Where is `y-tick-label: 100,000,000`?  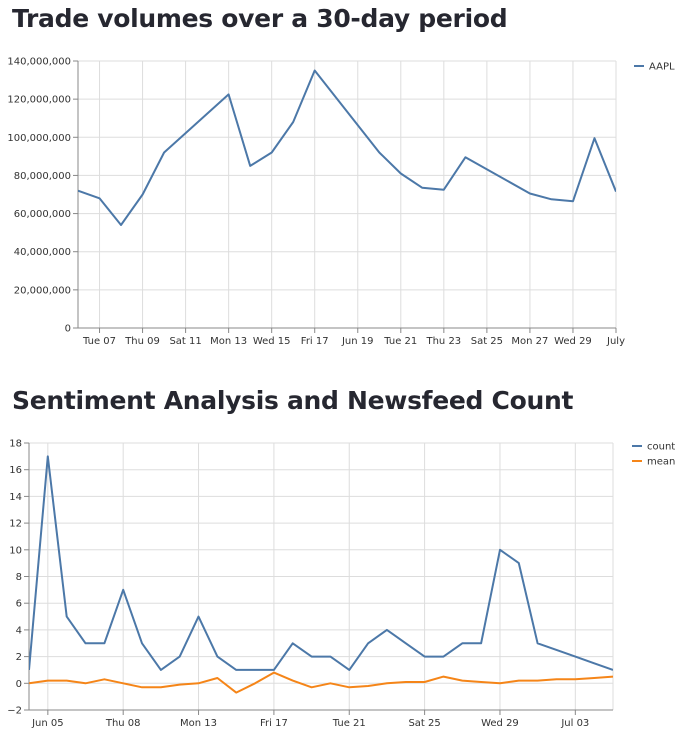 y-tick-label: 100,000,000 is located at coordinates (39, 138).